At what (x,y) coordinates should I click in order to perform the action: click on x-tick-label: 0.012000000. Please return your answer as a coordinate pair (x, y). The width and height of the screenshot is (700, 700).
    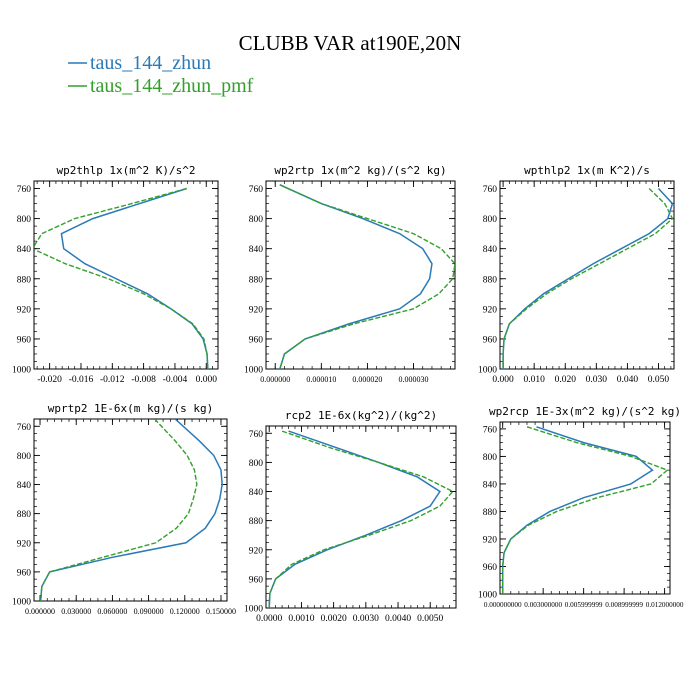
    Looking at the image, I should click on (665, 605).